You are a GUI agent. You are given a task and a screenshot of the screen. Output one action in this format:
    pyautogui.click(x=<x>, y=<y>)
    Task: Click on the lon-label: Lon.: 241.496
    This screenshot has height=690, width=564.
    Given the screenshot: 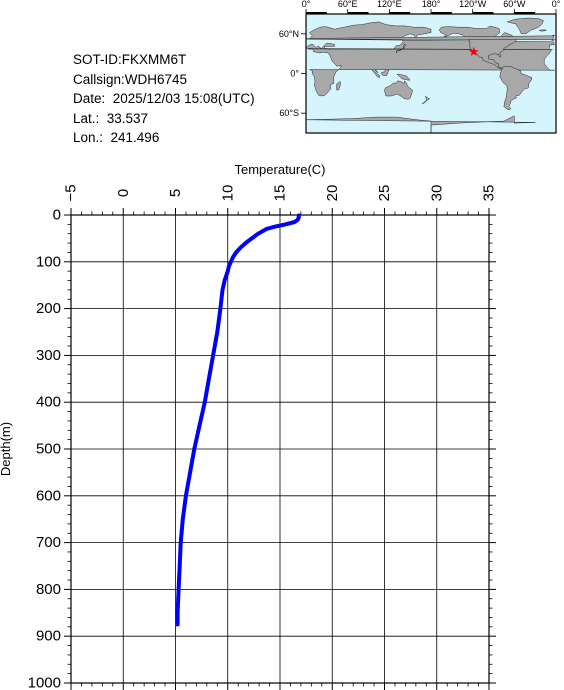 What is the action you would take?
    pyautogui.click(x=116, y=137)
    